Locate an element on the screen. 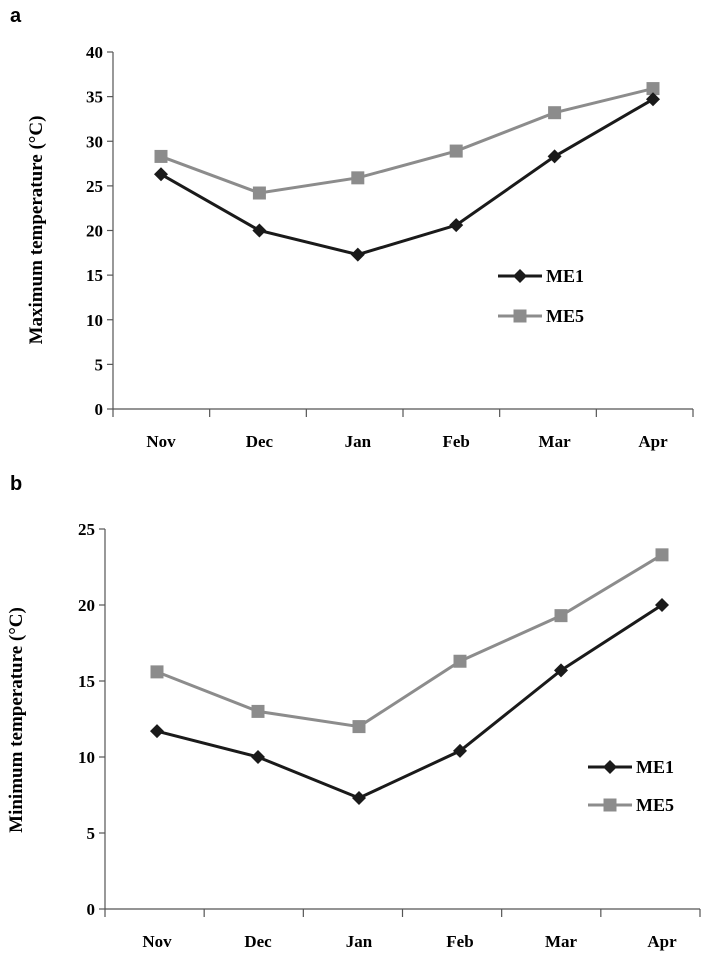  legend-marker-me1-b is located at coordinates (610, 767).